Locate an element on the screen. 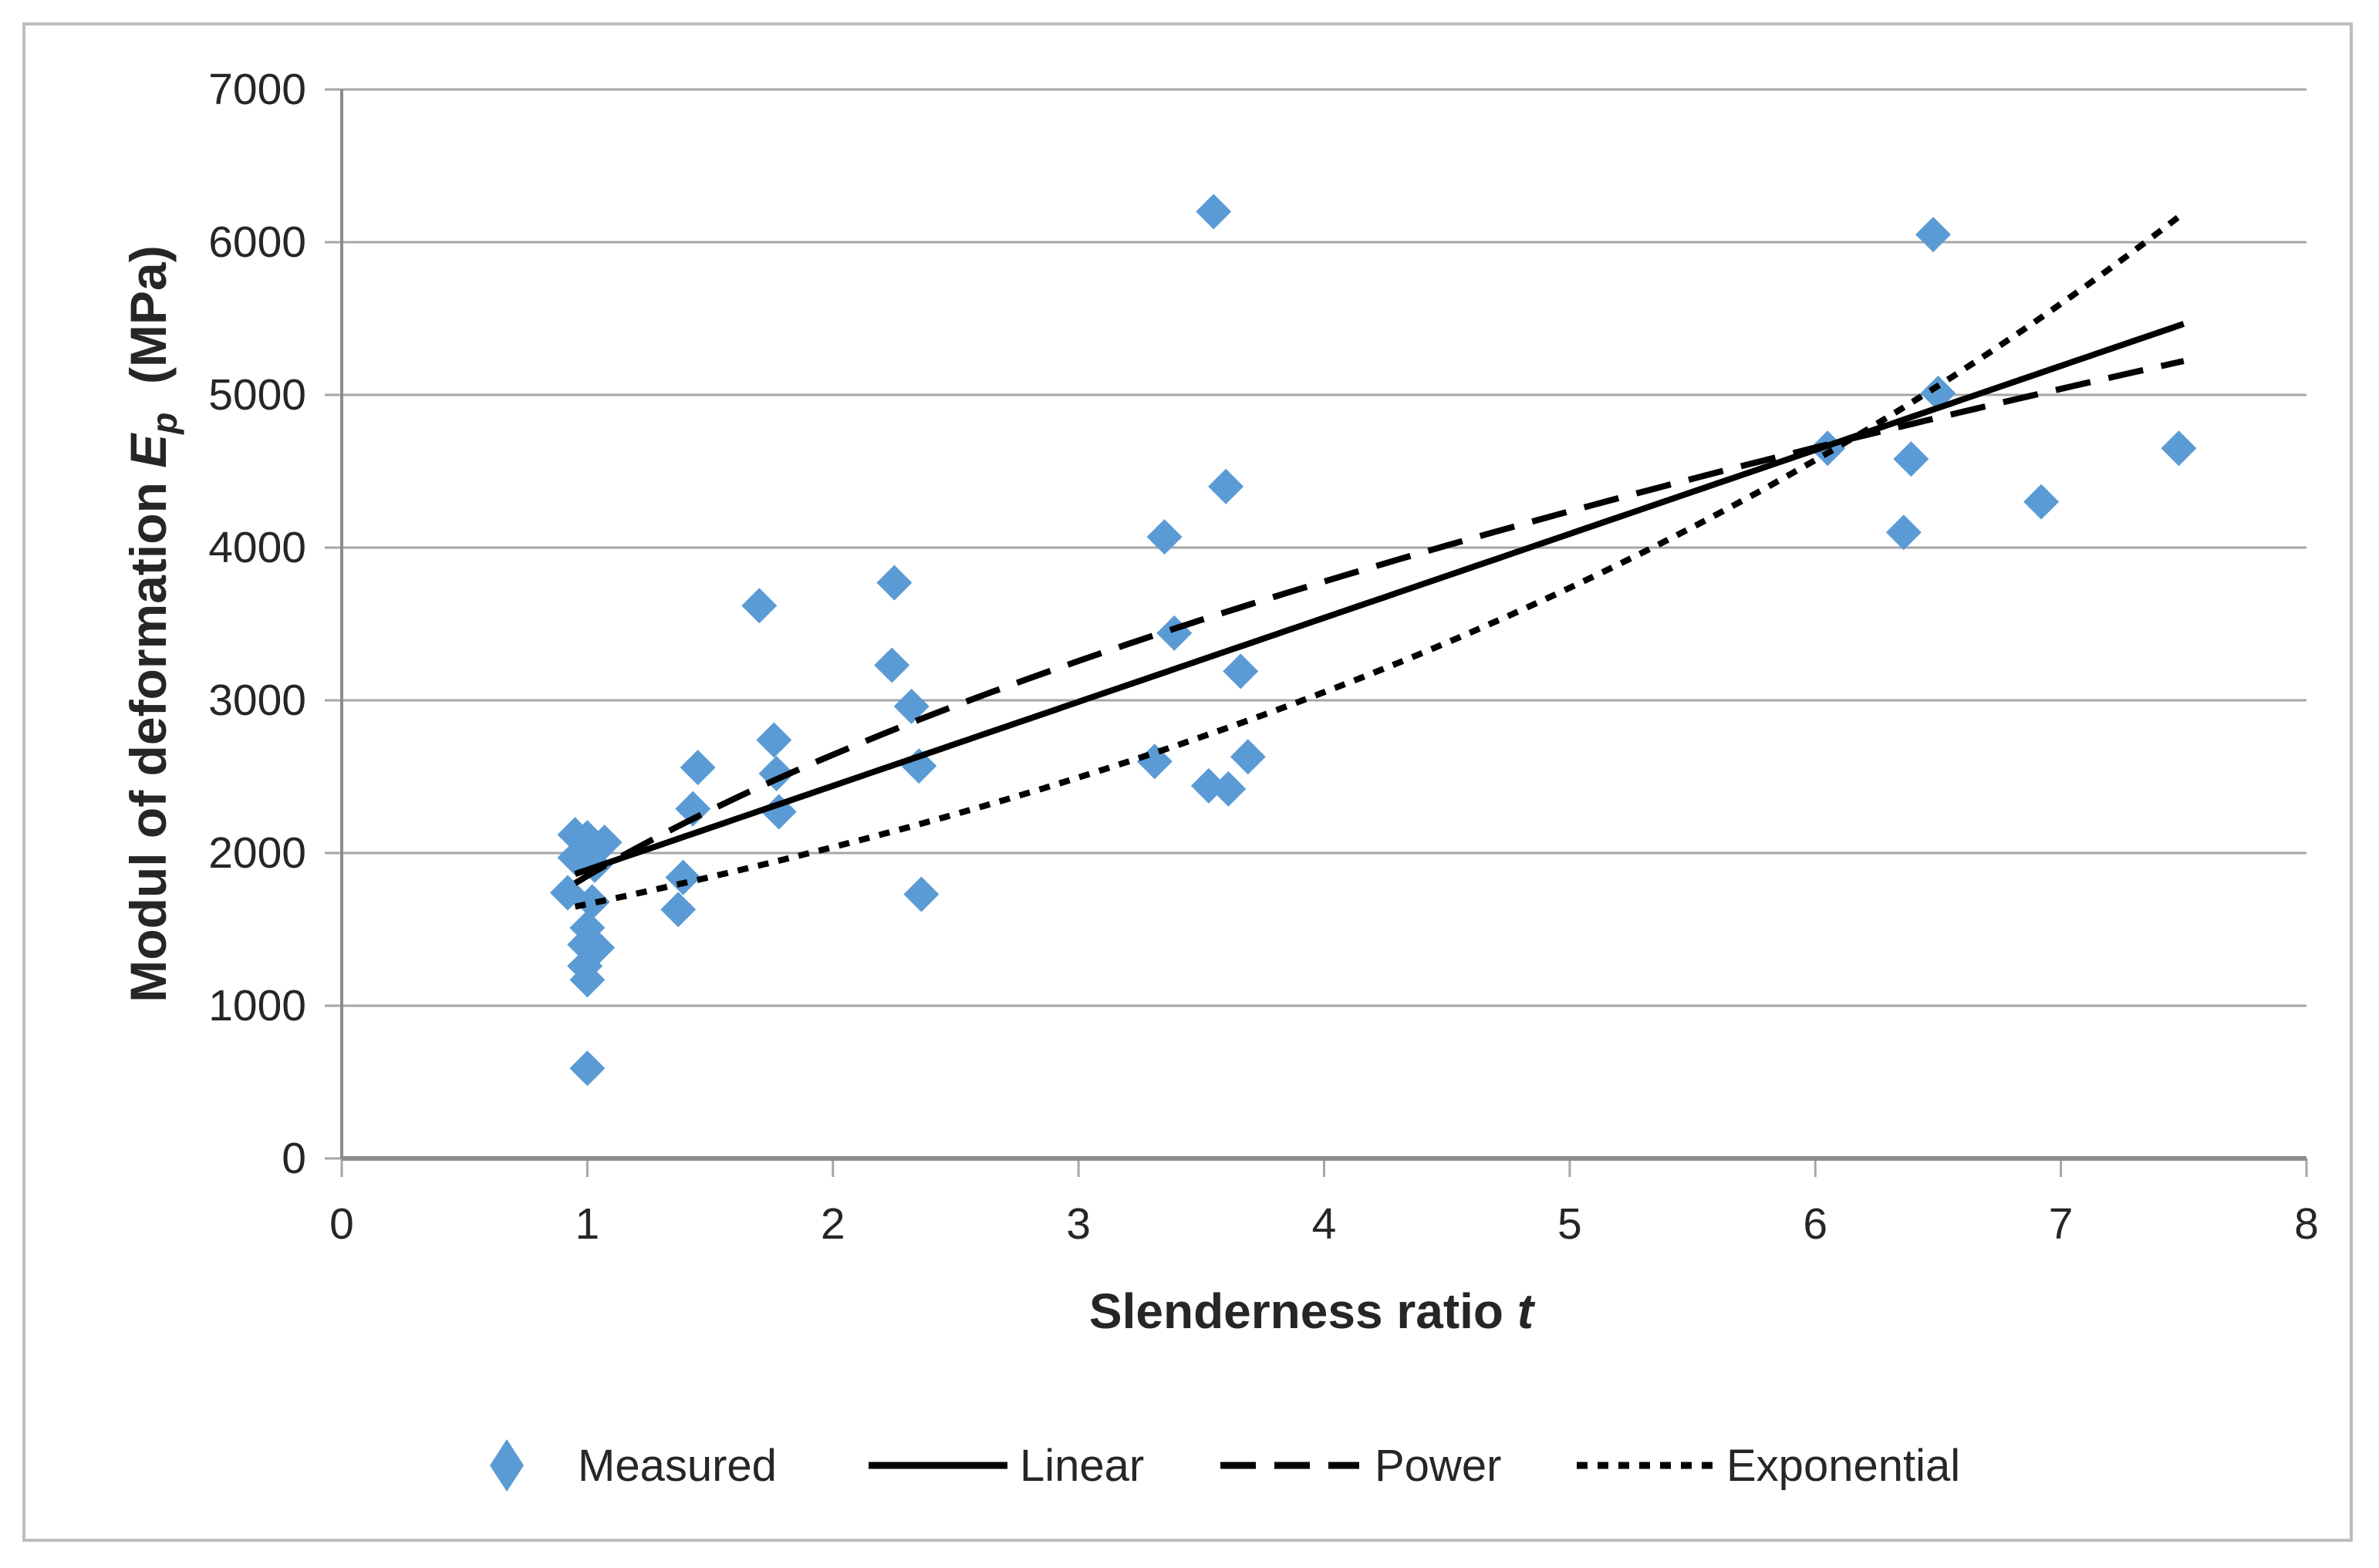 Image resolution: width=2379 pixels, height=1568 pixels. x-tick-label: 2 is located at coordinates (833, 1224).